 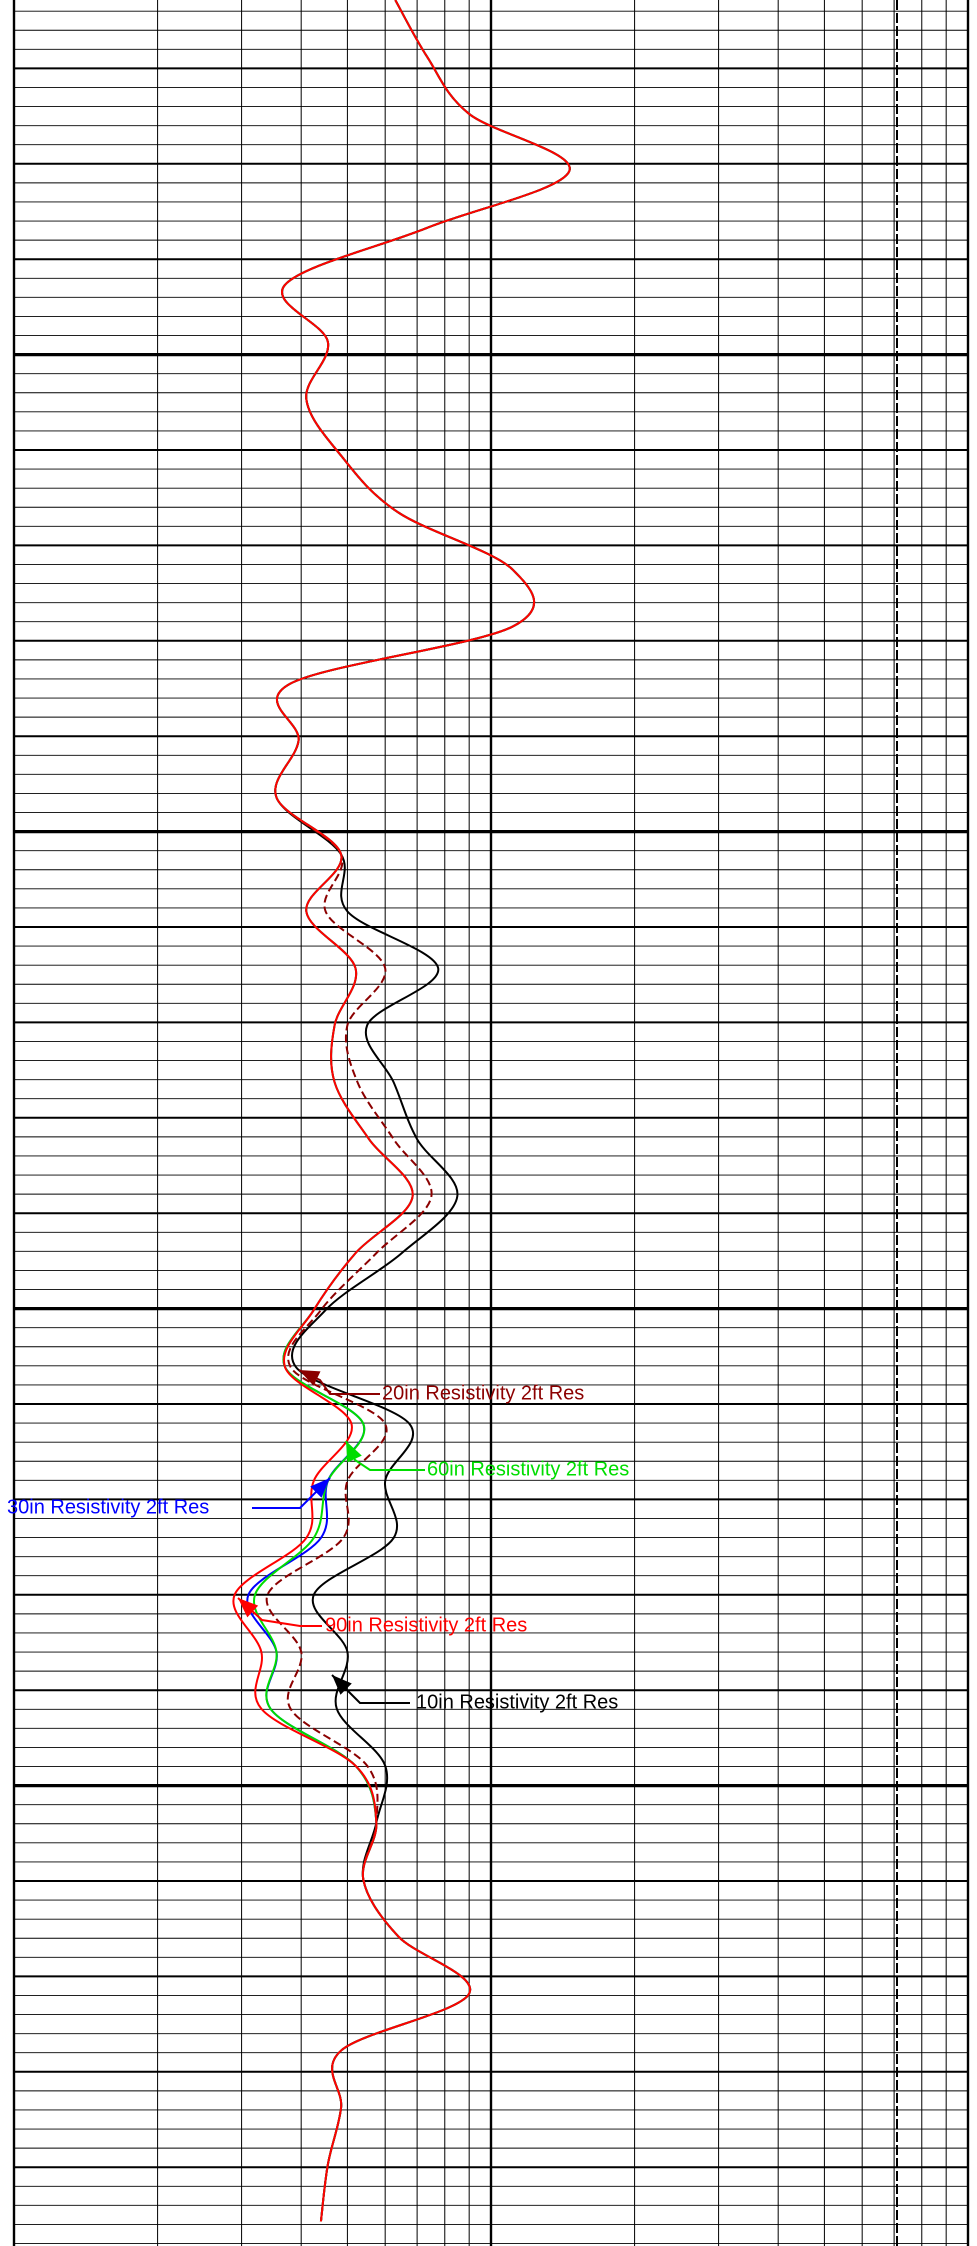 What do you see at coordinates (108, 1507) in the screenshot?
I see `curve-label: 30in Resistivity 2ft Res` at bounding box center [108, 1507].